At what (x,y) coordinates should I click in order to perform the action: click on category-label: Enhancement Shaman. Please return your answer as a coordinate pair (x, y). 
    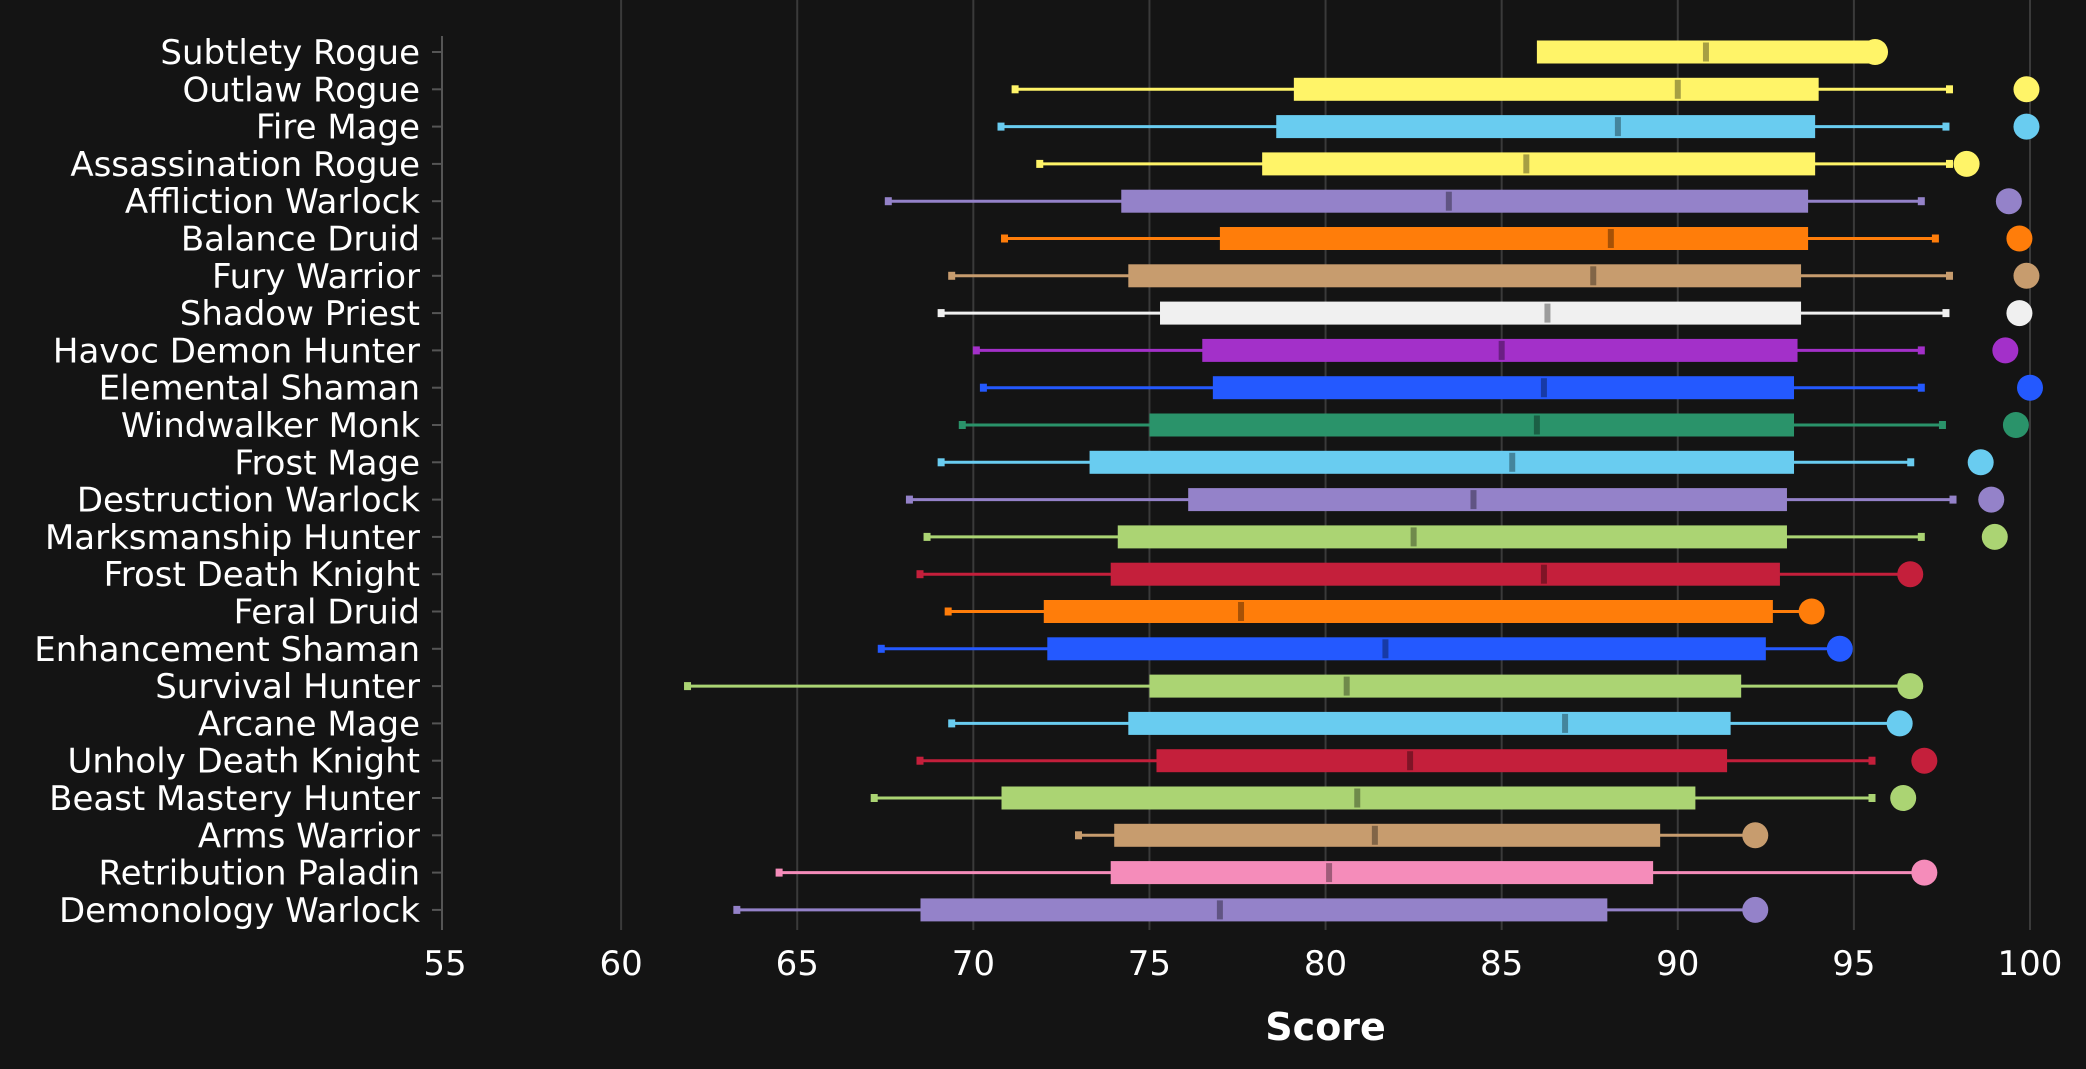
    Looking at the image, I should click on (227, 650).